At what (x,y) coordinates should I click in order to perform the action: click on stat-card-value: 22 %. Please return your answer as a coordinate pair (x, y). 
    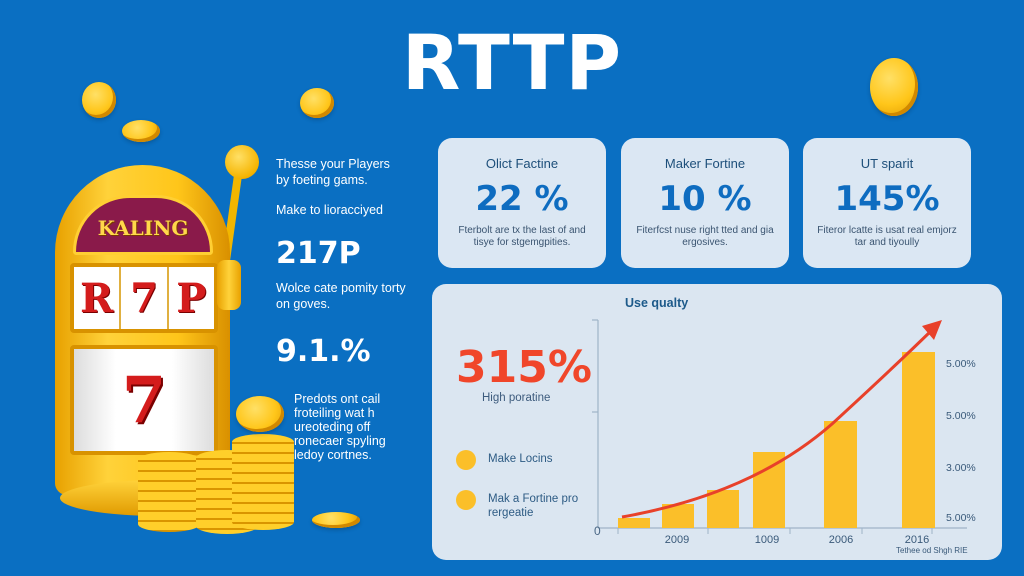
    Looking at the image, I should click on (522, 199).